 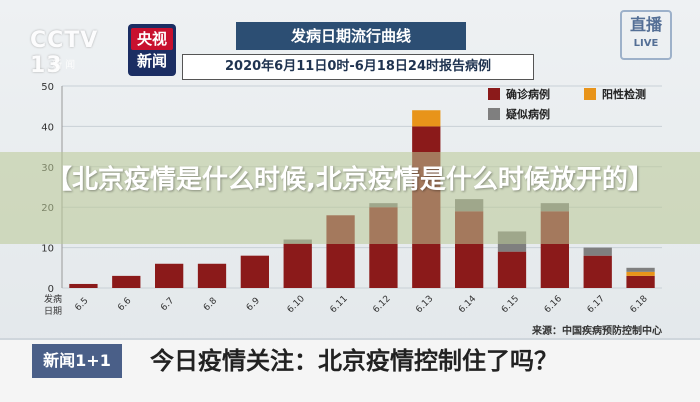 I want to click on legend-label-1: 阳性检测, so click(x=624, y=94).